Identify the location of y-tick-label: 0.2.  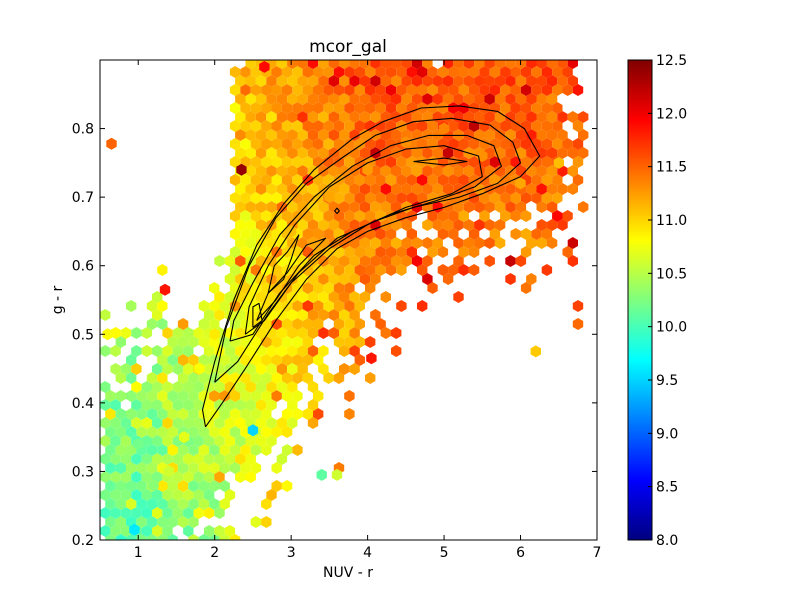
(83, 541).